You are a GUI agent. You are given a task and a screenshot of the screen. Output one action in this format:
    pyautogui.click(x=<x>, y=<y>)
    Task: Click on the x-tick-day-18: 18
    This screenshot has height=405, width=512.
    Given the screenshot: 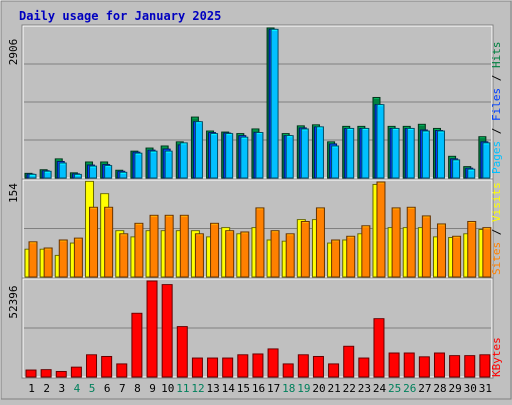 What is the action you would take?
    pyautogui.click(x=288, y=388)
    